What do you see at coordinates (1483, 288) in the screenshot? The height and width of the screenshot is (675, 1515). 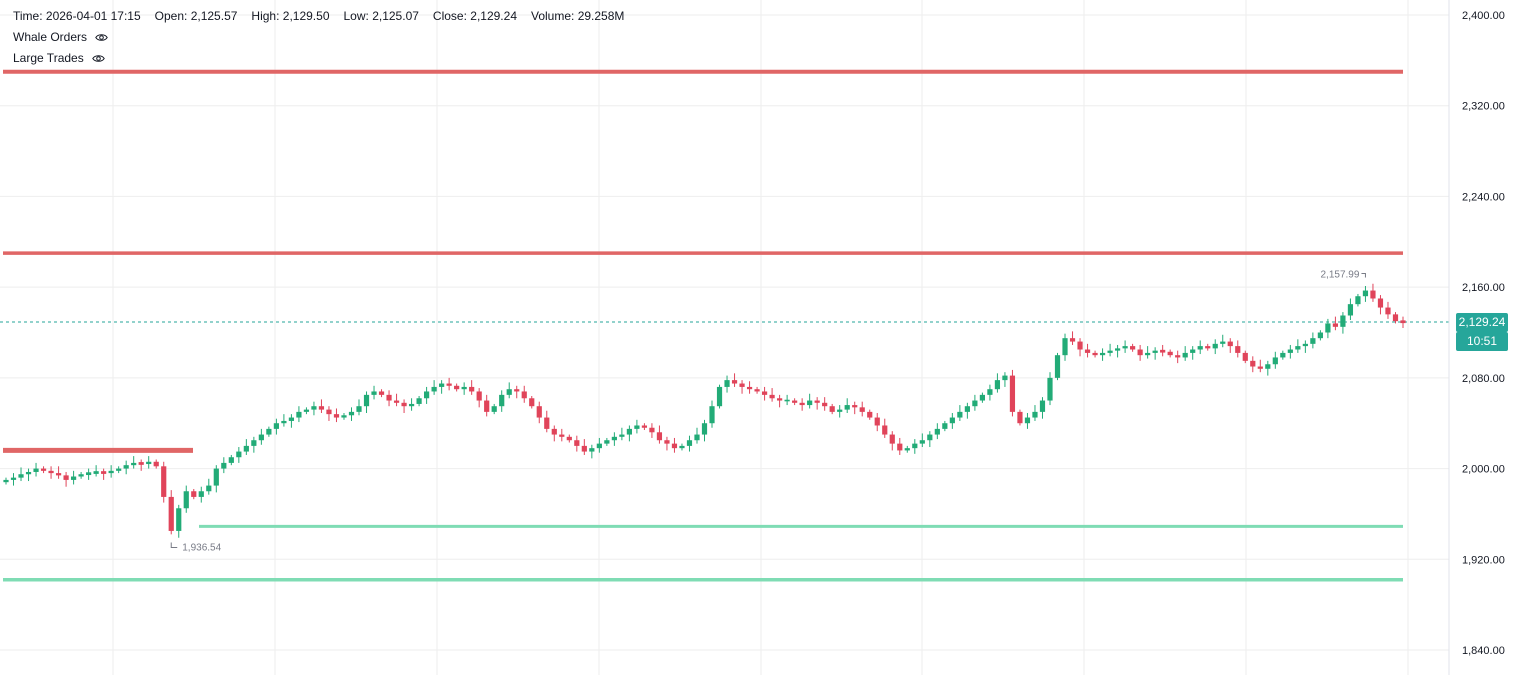 I see `price-tick-label: 2,160.00` at bounding box center [1483, 288].